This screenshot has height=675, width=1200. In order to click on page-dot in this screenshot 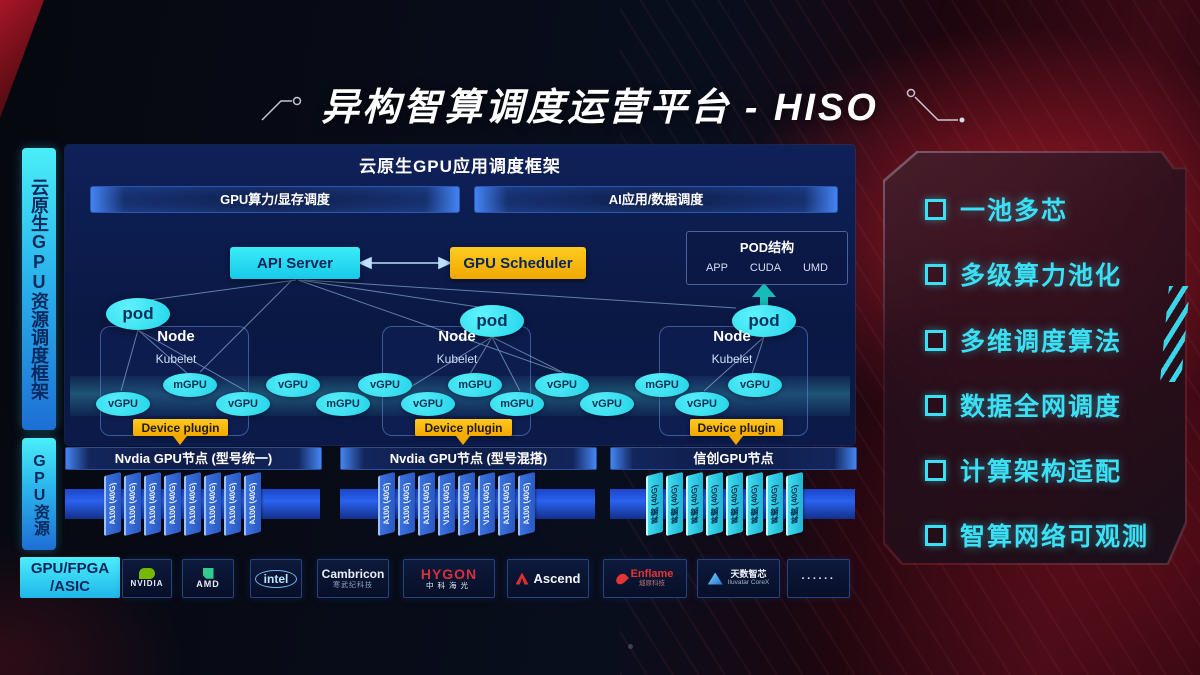, I will do `click(630, 646)`.